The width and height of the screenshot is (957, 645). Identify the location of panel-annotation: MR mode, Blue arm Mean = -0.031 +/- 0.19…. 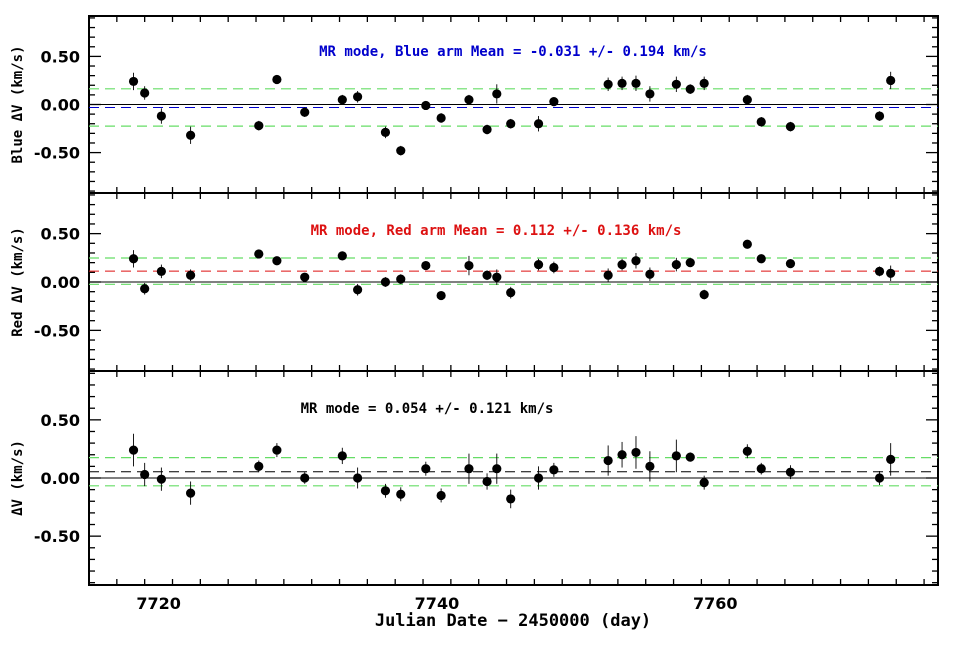
(513, 52).